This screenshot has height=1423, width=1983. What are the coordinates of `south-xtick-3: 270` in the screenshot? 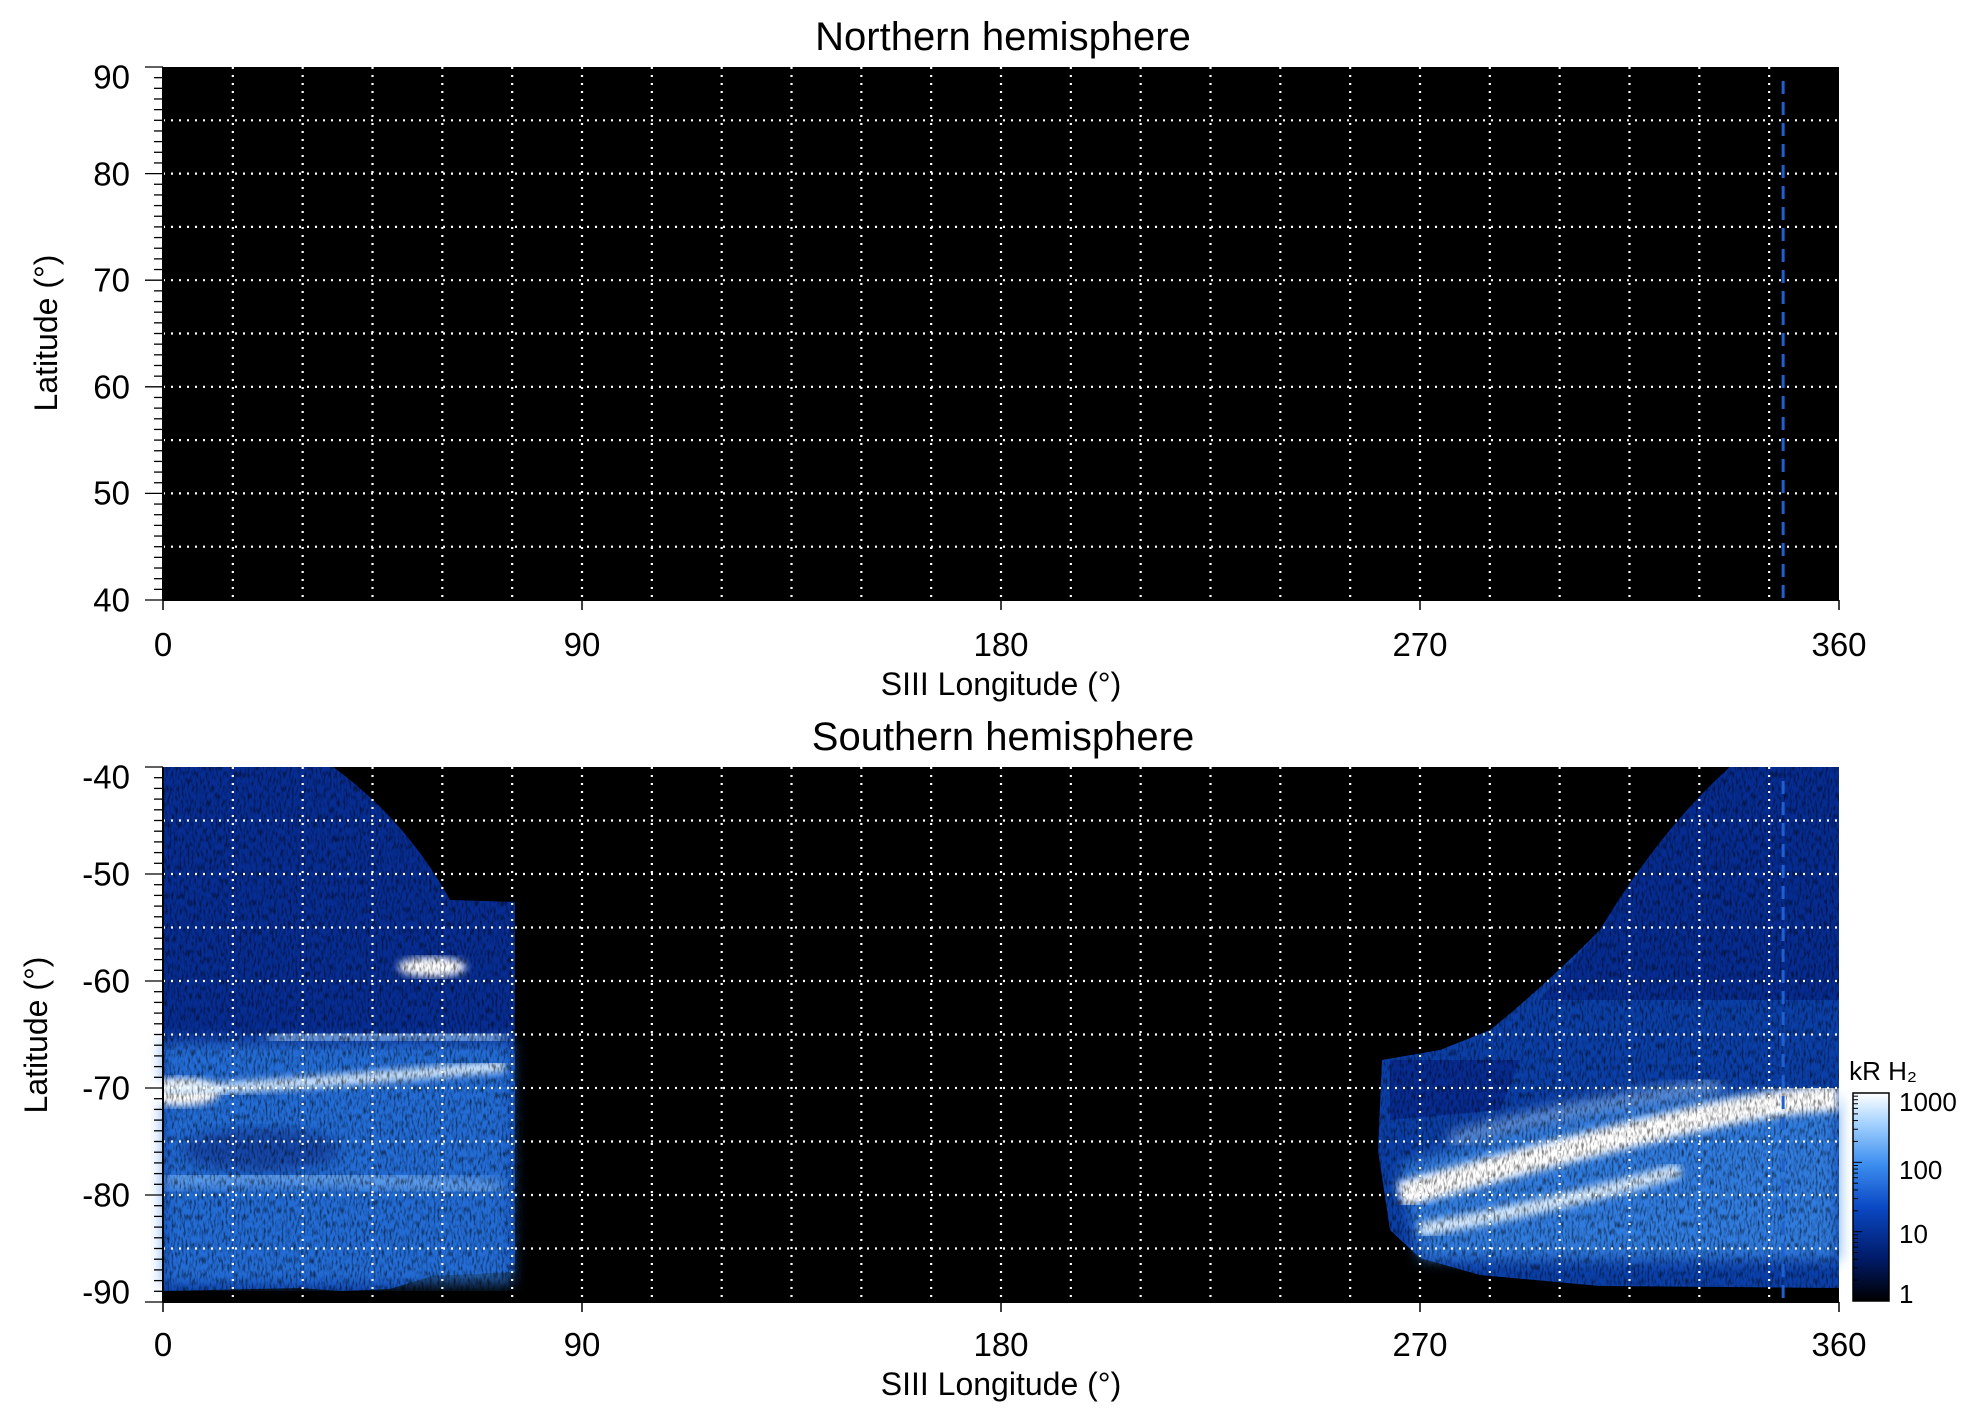 It's located at (1419, 1344).